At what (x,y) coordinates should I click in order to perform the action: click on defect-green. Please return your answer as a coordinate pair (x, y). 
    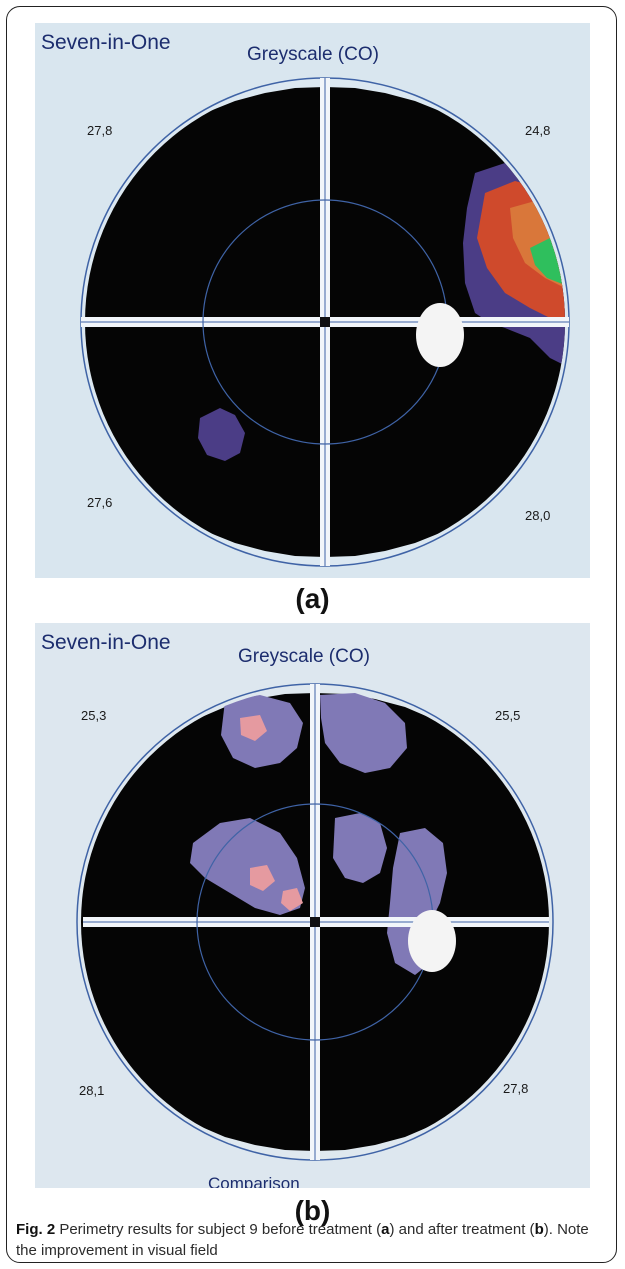
    Looking at the image, I should click on (547, 261).